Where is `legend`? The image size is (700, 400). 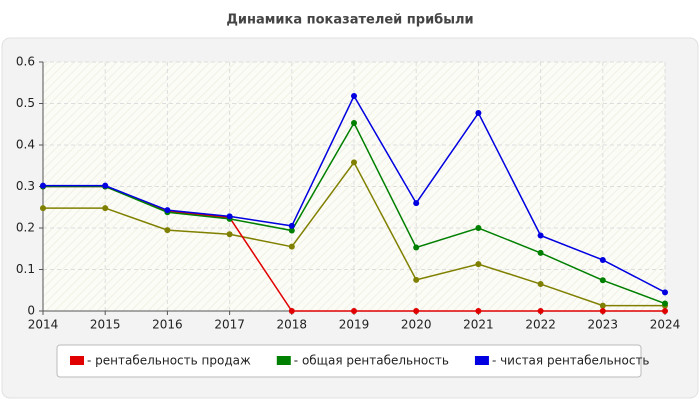 legend is located at coordinates (349, 361).